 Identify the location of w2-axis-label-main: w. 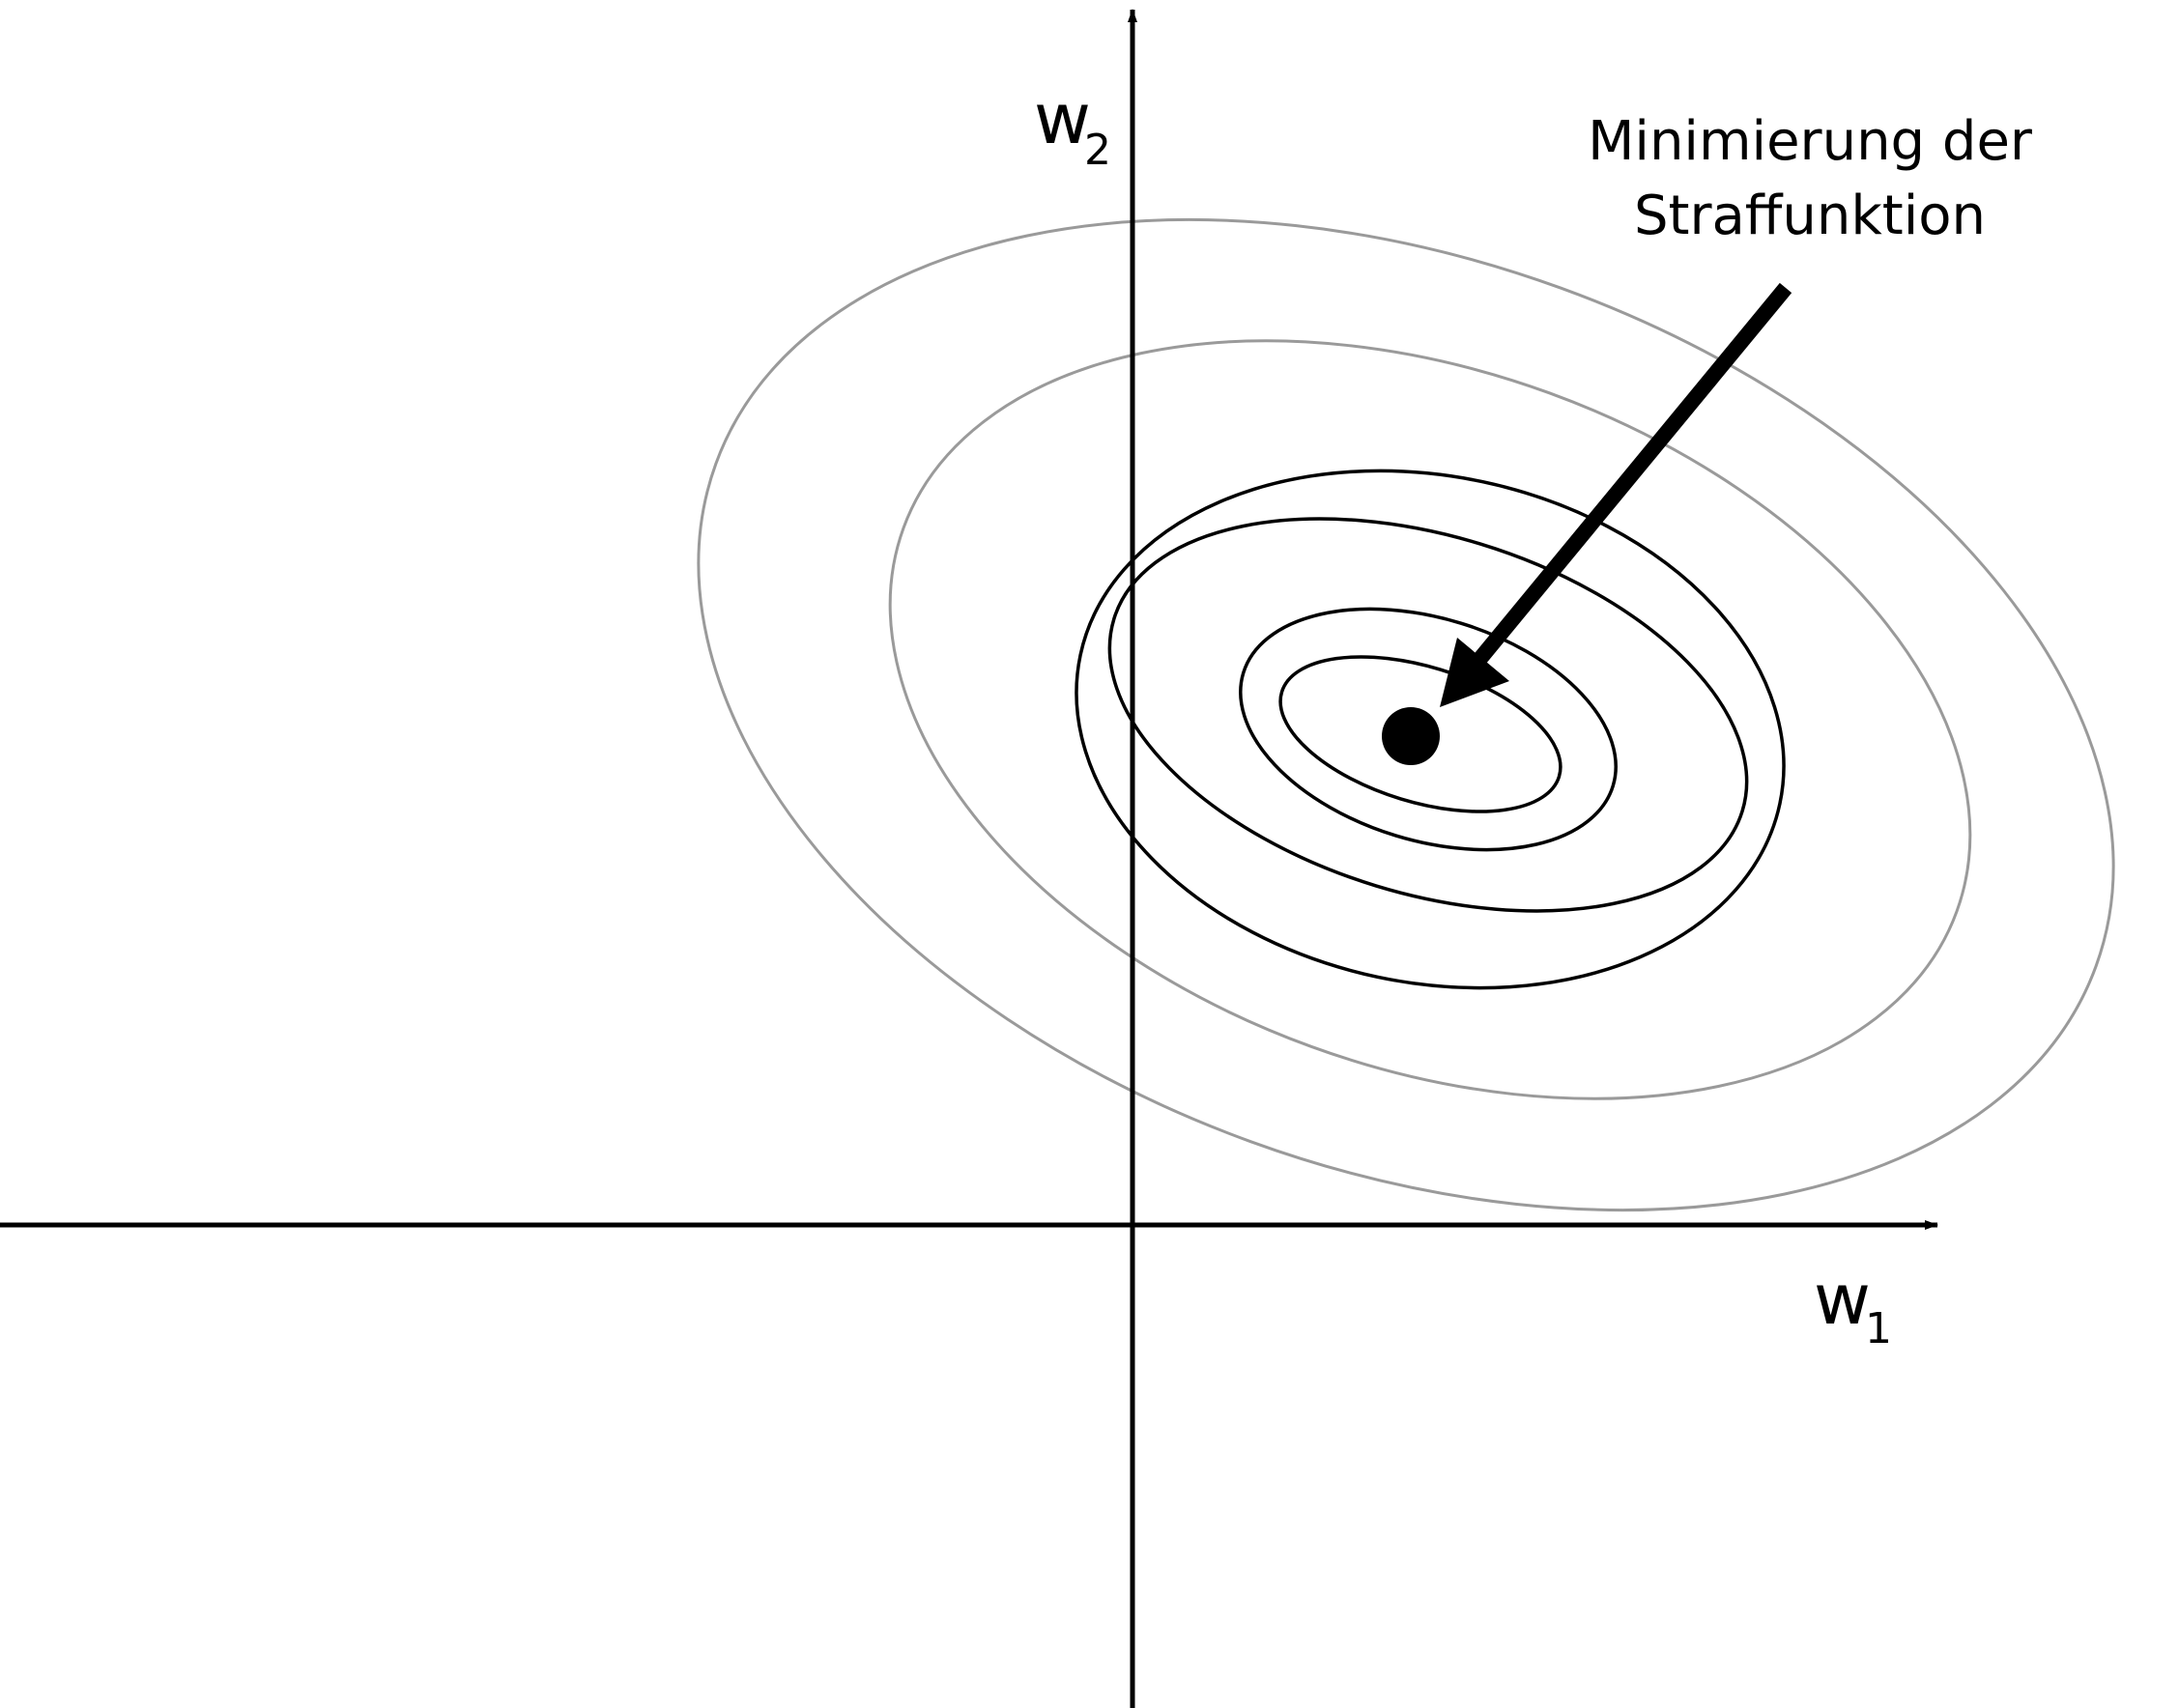
(1062, 119).